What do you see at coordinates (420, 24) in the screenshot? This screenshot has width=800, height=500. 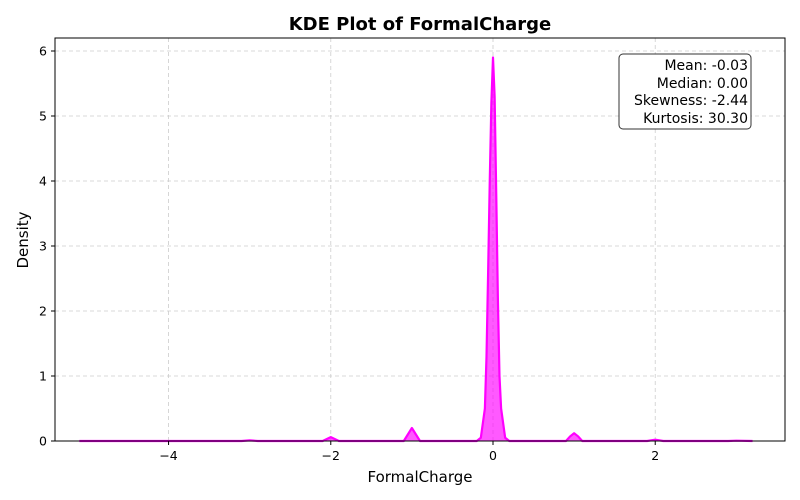 I see `chart-title: KDE Plot of FormalCharge` at bounding box center [420, 24].